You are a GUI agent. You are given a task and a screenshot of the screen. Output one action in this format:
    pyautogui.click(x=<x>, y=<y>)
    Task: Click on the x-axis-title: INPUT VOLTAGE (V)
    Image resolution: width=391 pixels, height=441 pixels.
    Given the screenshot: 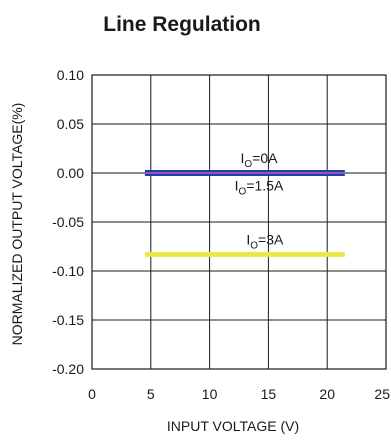 What is the action you would take?
    pyautogui.click(x=233, y=426)
    